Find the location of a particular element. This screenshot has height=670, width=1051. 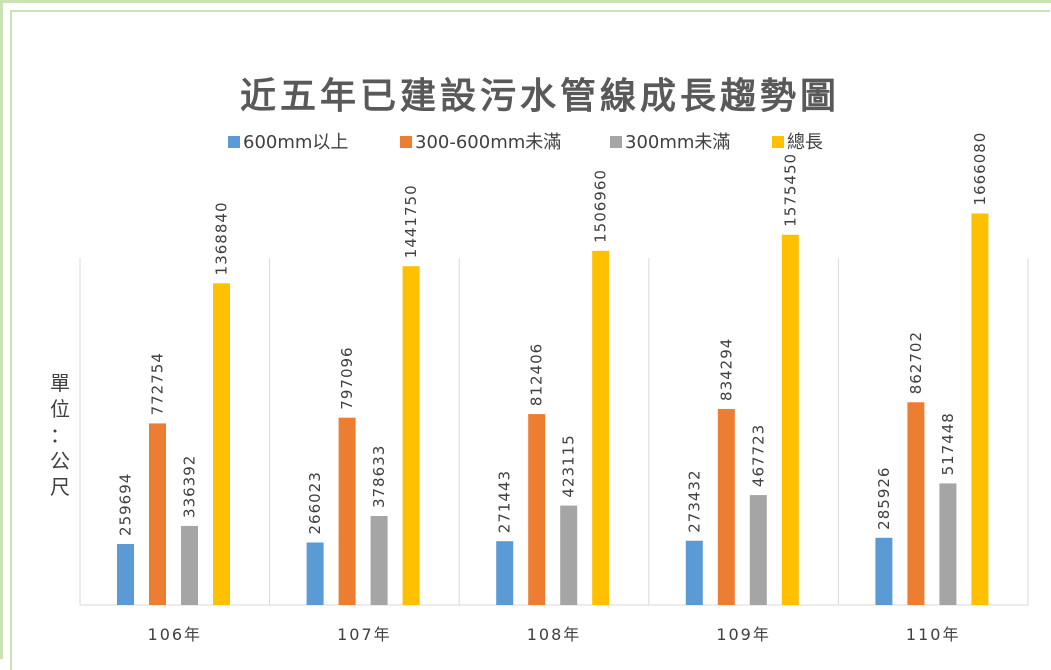

data-label: 834294 is located at coordinates (726, 369).